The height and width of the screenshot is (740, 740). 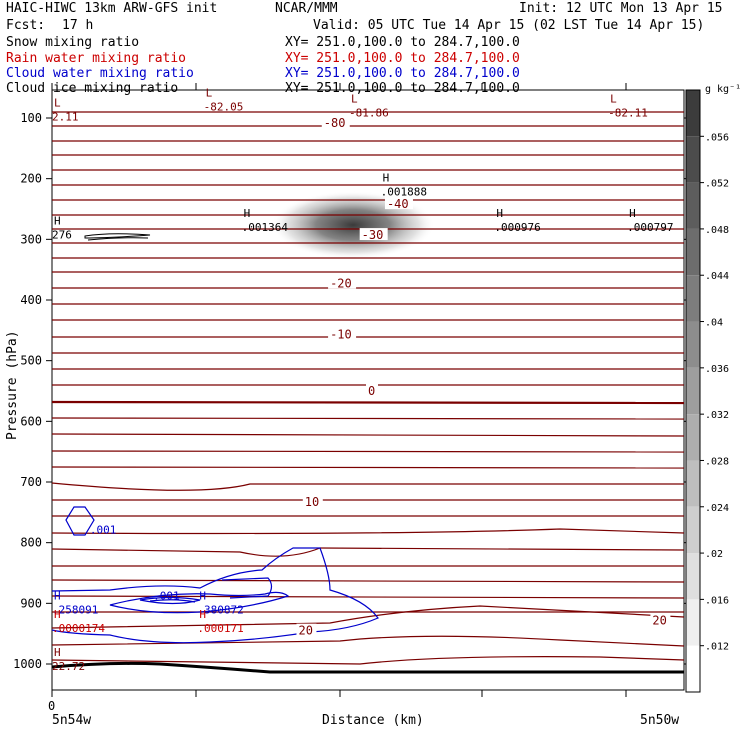 What do you see at coordinates (62, 235) in the screenshot?
I see `extremum-value: 276` at bounding box center [62, 235].